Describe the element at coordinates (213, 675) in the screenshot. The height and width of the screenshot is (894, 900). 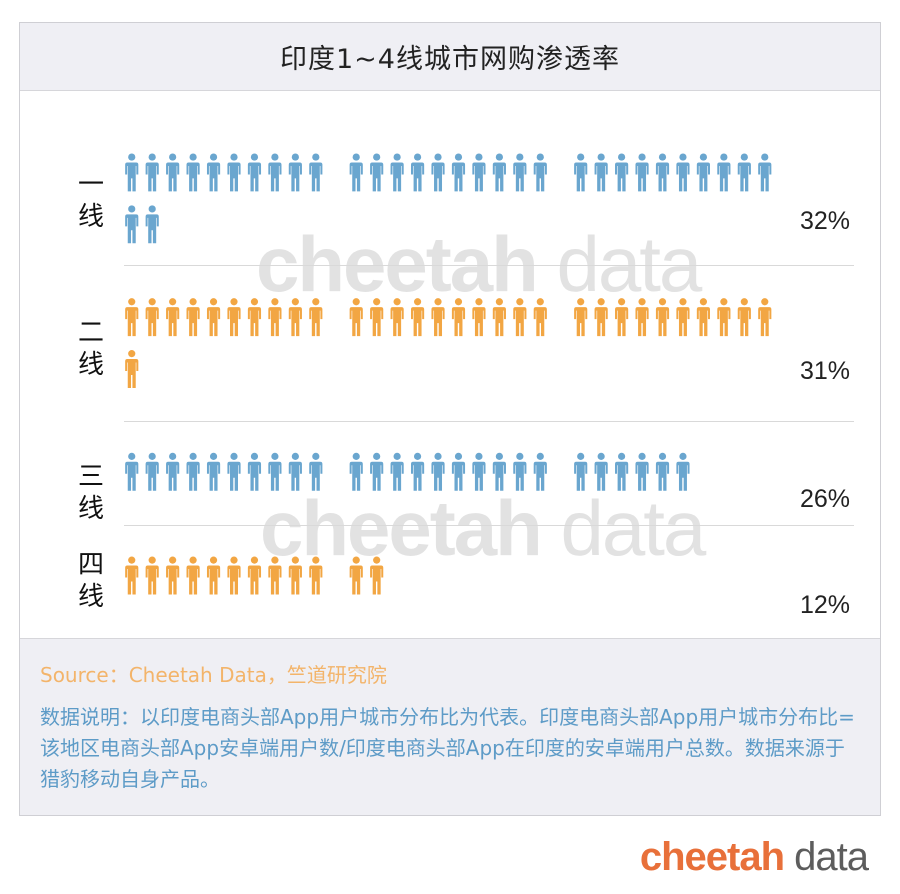
I see `source-line: Source：Cheetah Data，竺道研究院` at that location.